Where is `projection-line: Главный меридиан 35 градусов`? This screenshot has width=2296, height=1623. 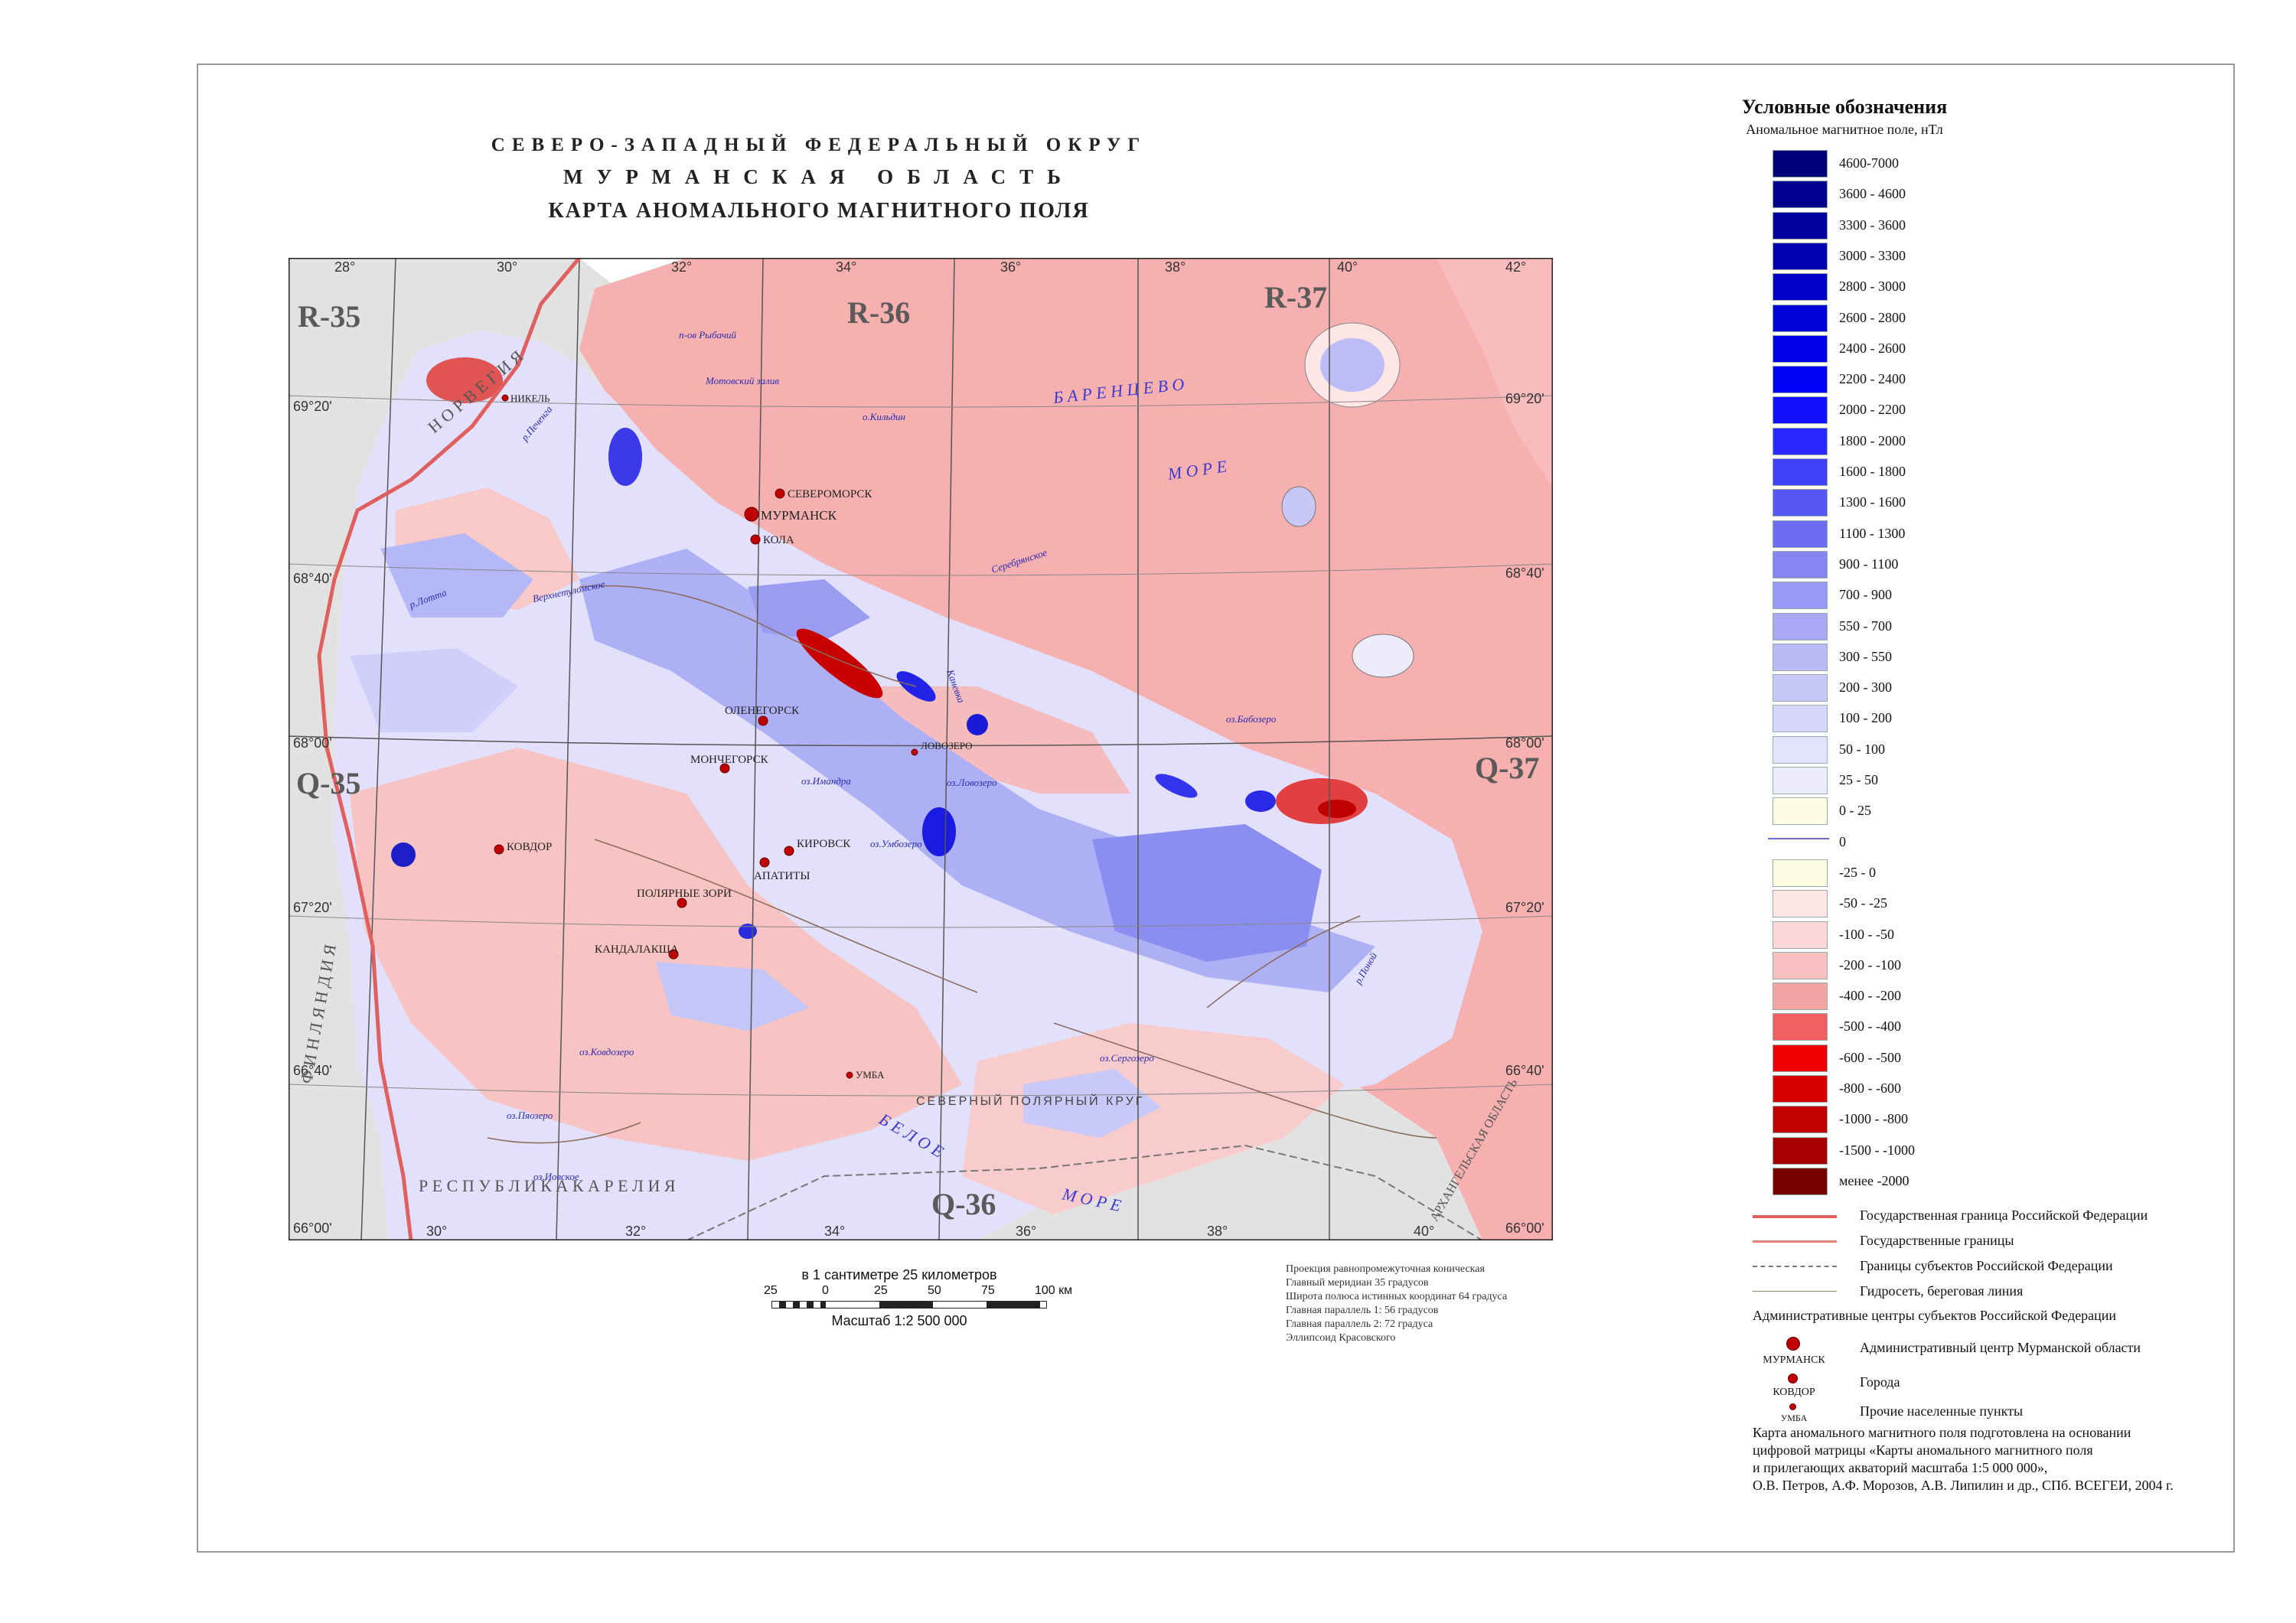 projection-line: Главный меридиан 35 градусов is located at coordinates (1357, 1283).